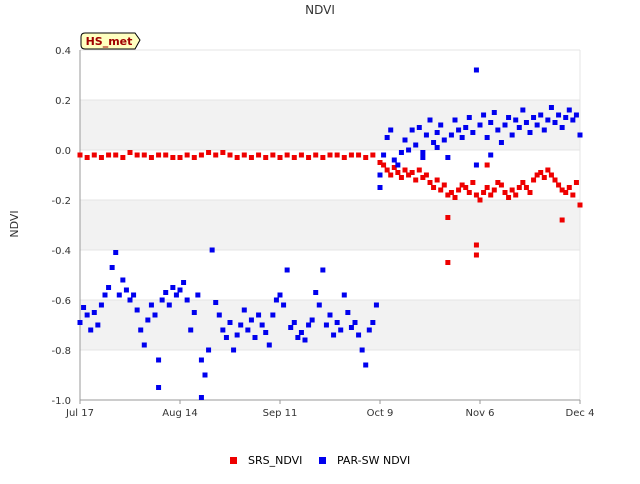 Image resolution: width=640 pixels, height=484 pixels. What do you see at coordinates (373, 460) in the screenshot?
I see `legend-label-par-sw: PAR-SW NDVI` at bounding box center [373, 460].